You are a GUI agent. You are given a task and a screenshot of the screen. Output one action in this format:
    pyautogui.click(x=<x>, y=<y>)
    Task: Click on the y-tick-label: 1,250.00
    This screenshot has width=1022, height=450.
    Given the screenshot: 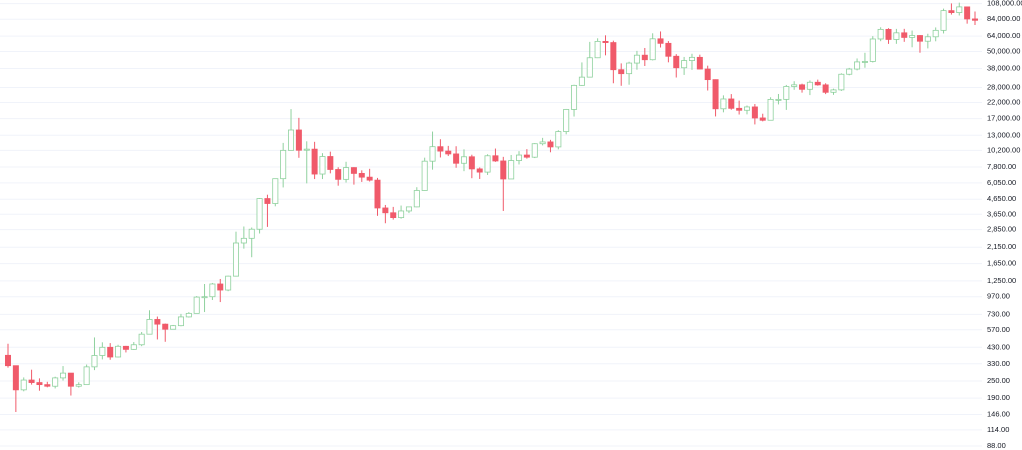 What is the action you would take?
    pyautogui.click(x=1001, y=280)
    